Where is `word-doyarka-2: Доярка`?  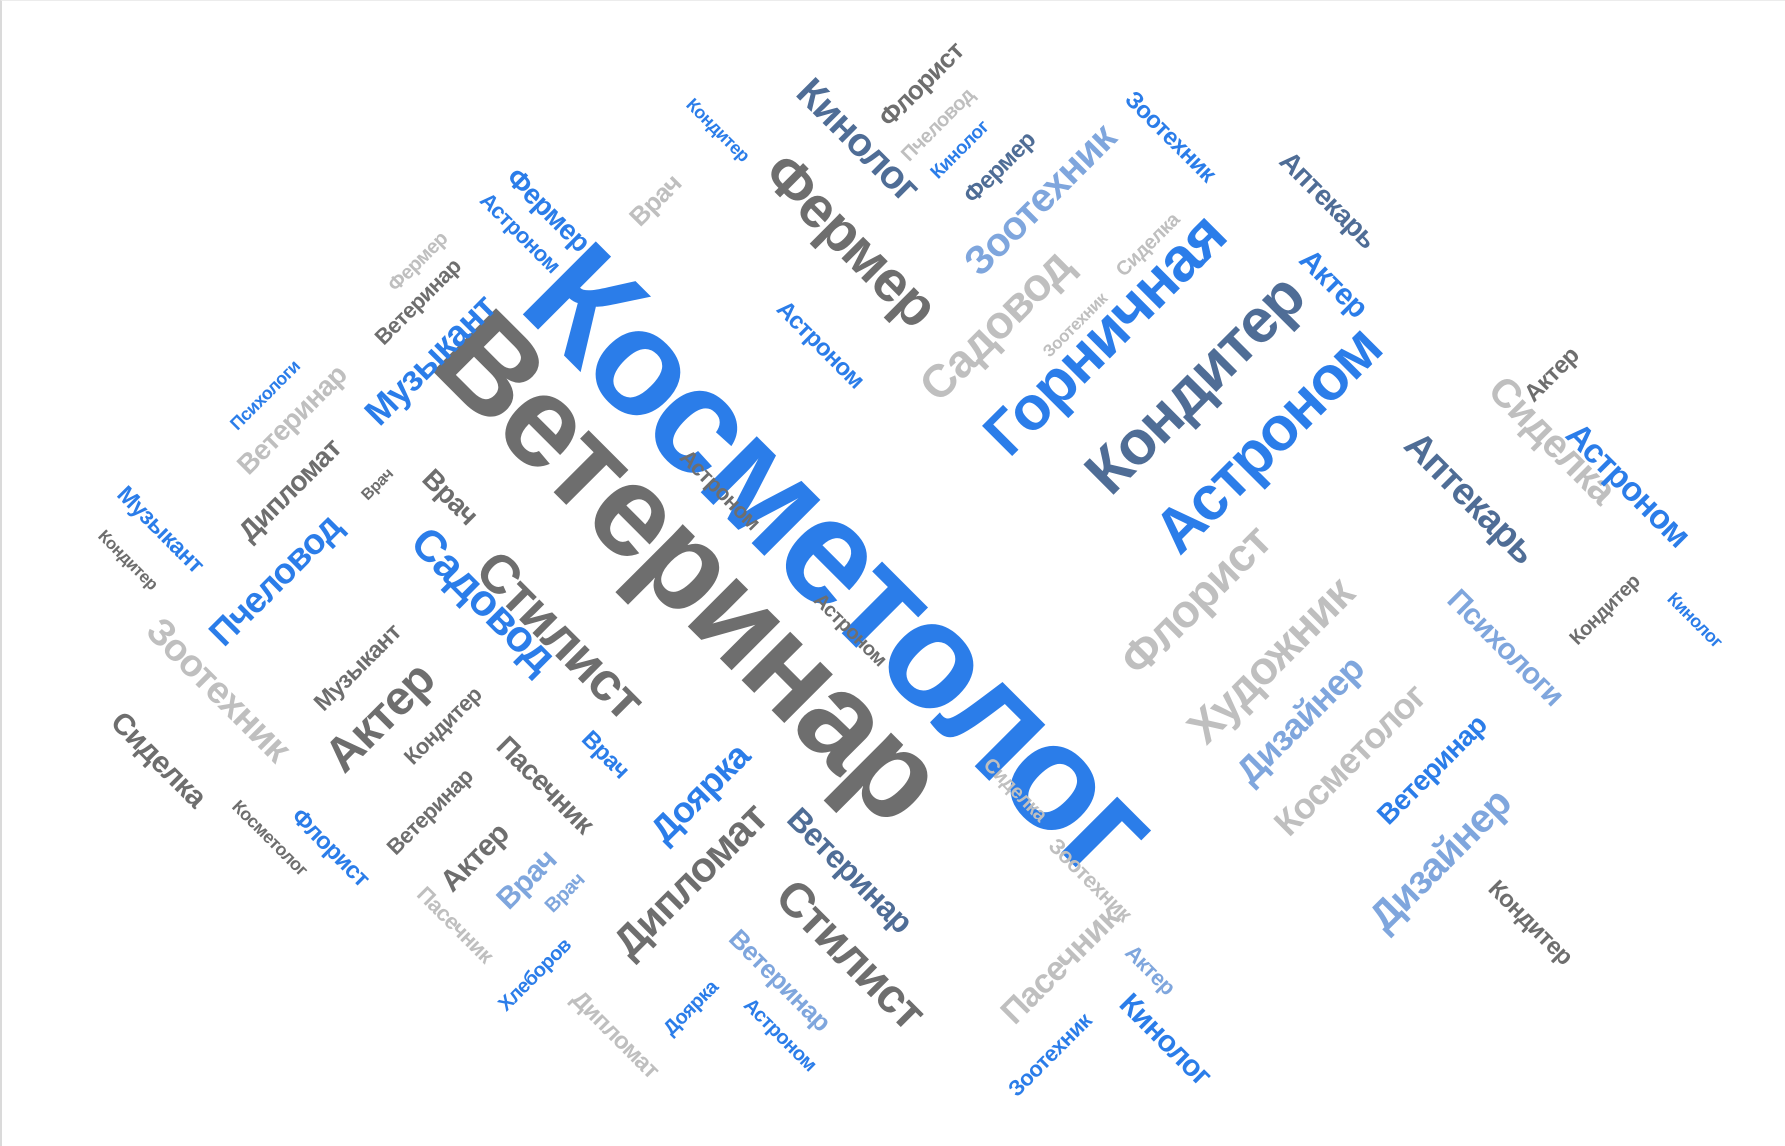
word-doyarka-2: Доярка is located at coordinates (691, 1008).